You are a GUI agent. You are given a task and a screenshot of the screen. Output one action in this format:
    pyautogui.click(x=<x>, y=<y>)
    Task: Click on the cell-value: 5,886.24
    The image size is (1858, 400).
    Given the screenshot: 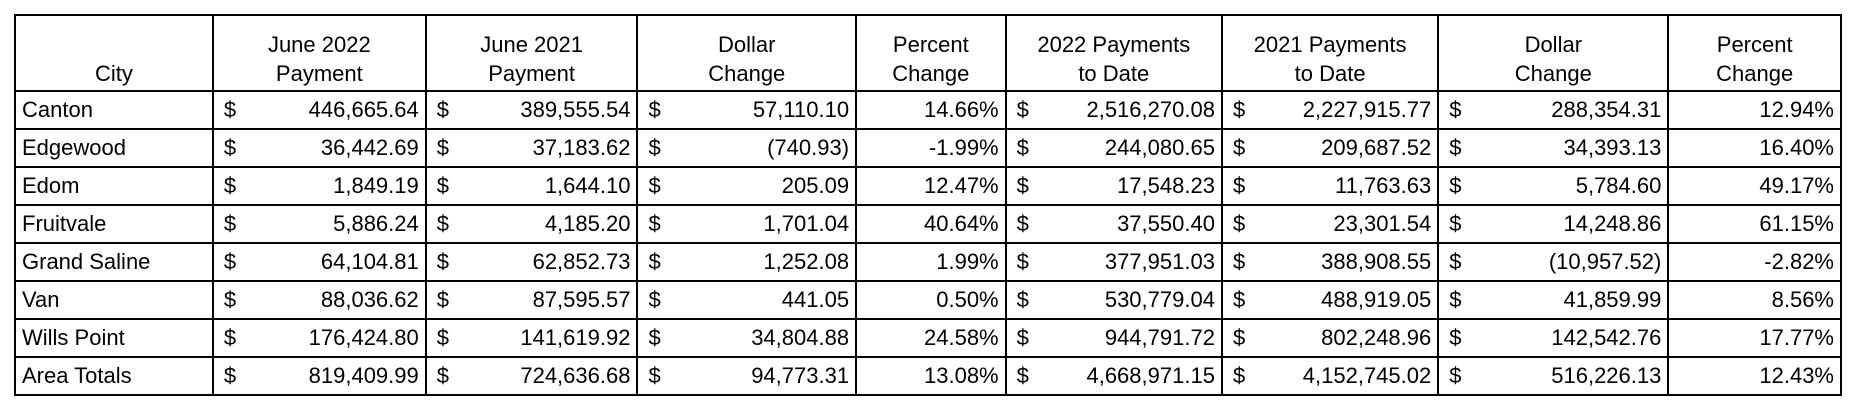 What is the action you would take?
    pyautogui.click(x=376, y=223)
    